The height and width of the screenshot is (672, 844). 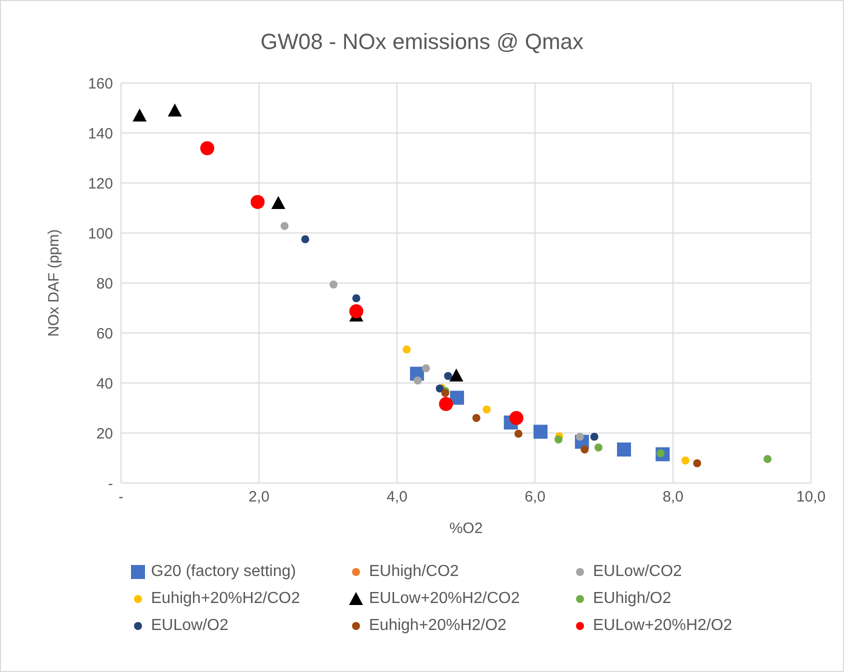 I want to click on x-axis-title: %O2, so click(x=466, y=528).